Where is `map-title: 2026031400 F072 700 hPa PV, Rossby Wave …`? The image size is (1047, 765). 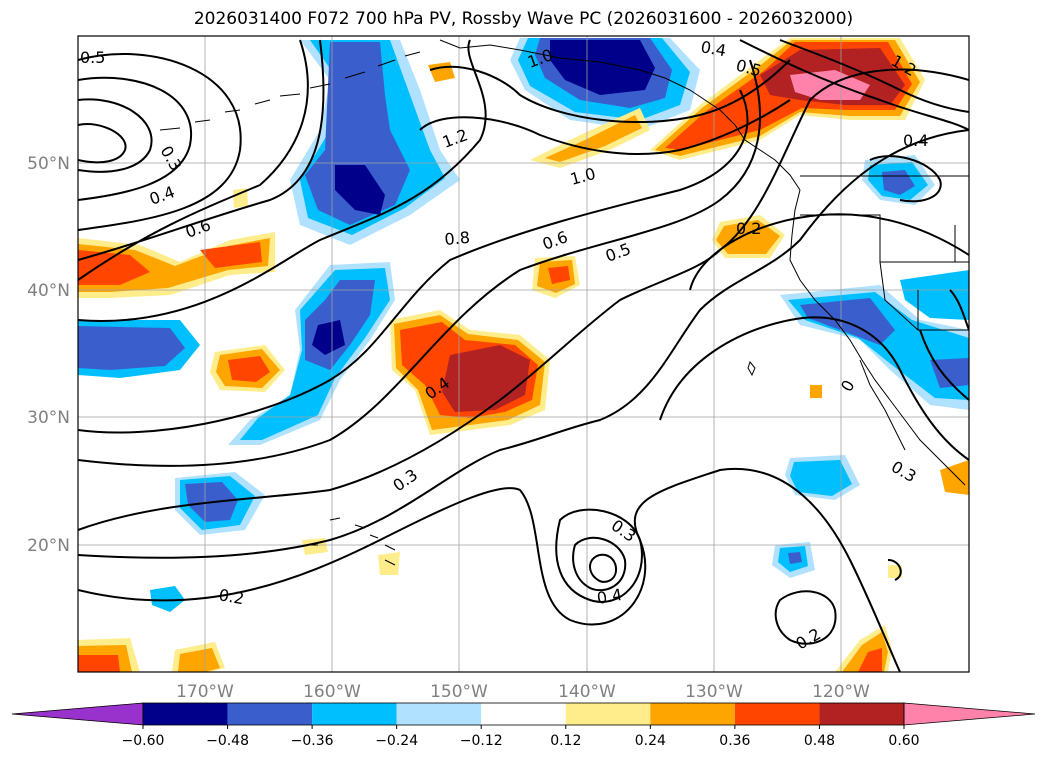
map-title: 2026031400 F072 700 hPa PV, Rossby Wave … is located at coordinates (523, 19).